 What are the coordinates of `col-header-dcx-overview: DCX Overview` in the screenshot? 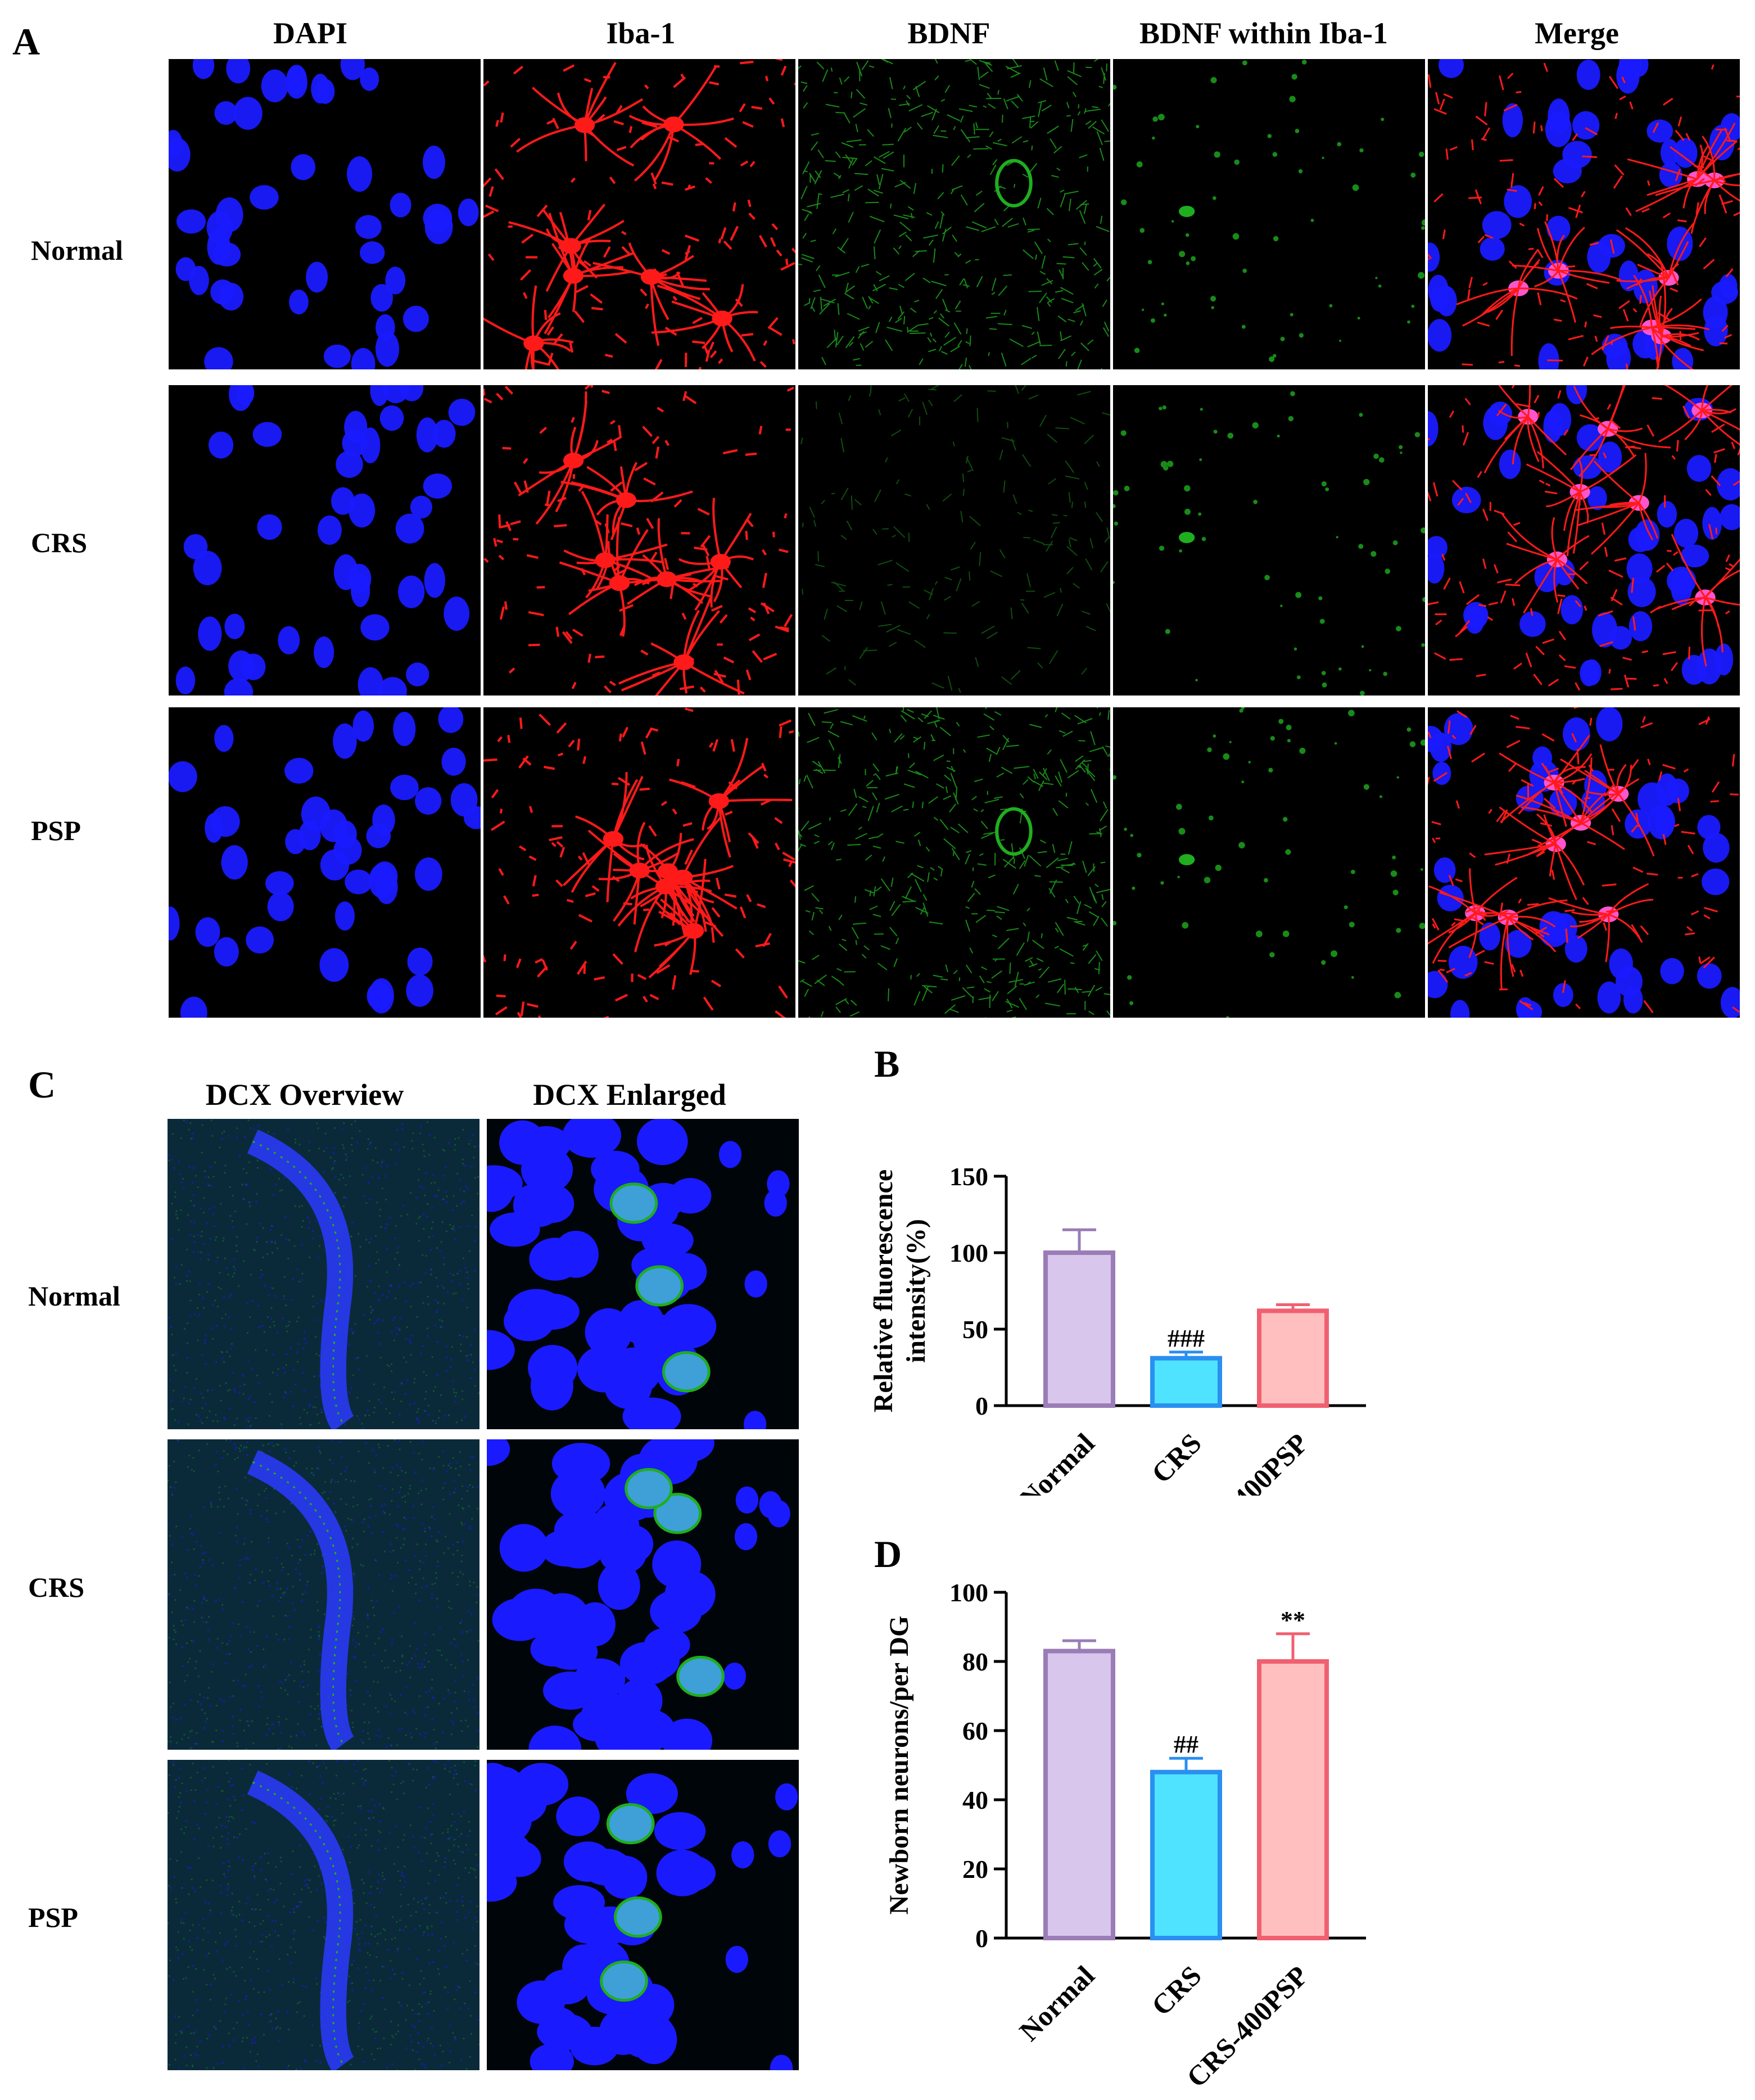 It's located at (304, 1095).